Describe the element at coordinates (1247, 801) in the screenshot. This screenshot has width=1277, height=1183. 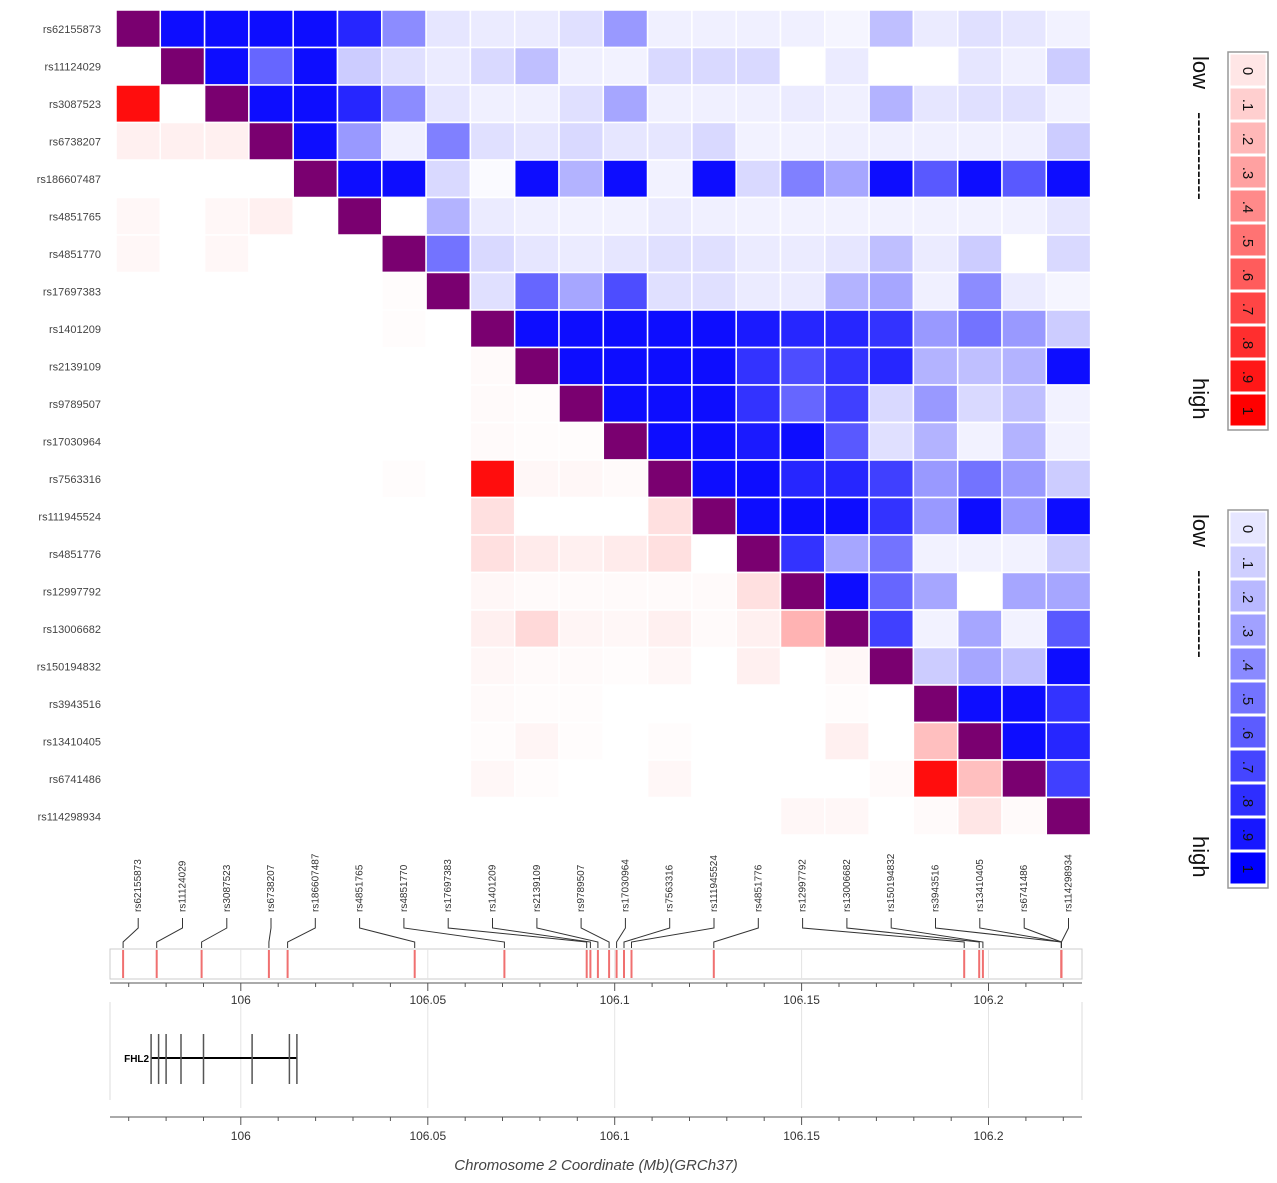
I see `legend-value-label: .8` at that location.